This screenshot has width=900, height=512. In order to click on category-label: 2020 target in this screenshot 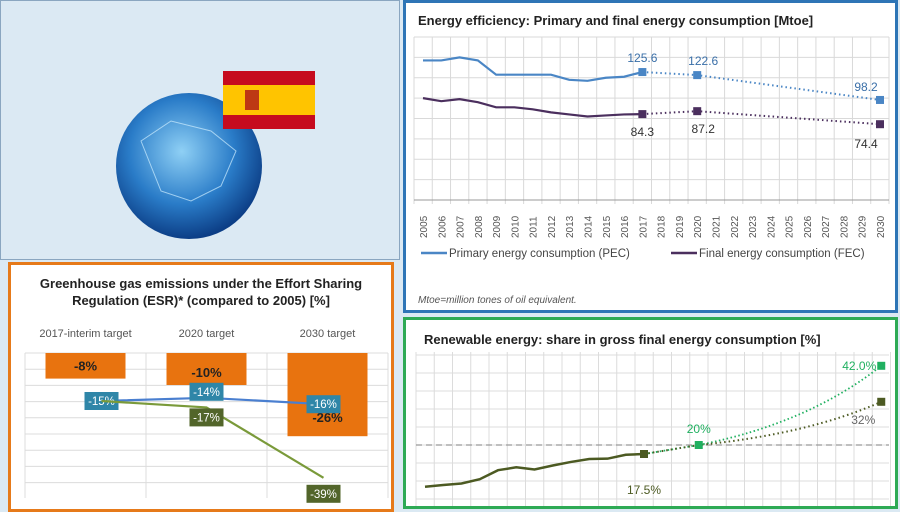, I will do `click(207, 334)`.